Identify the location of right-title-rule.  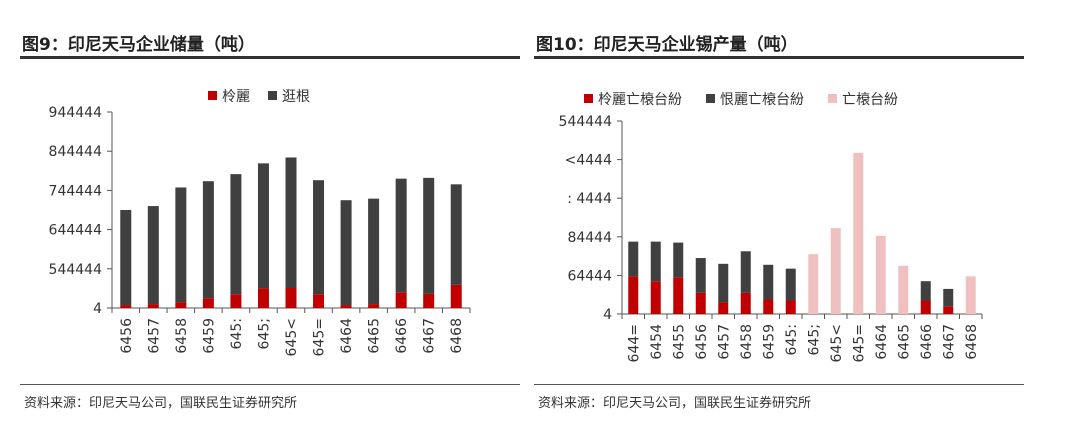
(779, 57).